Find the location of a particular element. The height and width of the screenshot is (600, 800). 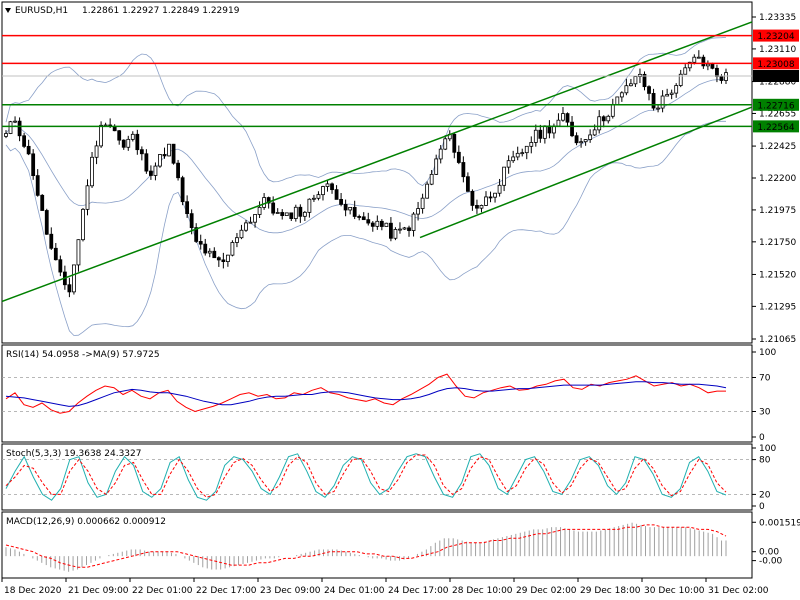

macd-title: MACD(12,26,9) 0.000662 0.000912 is located at coordinates (86, 522).